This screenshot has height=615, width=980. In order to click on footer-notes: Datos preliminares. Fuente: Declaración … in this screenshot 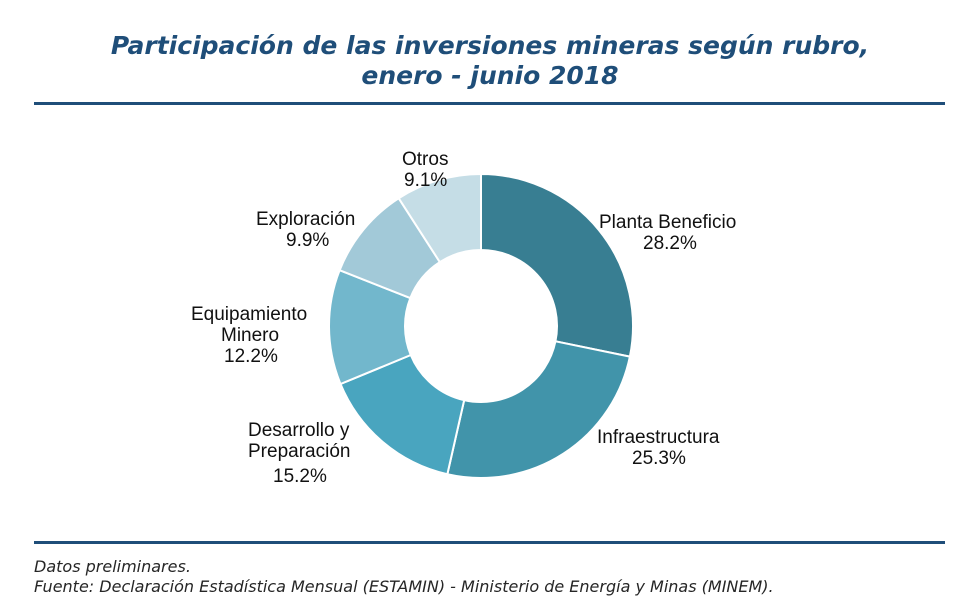, I will do `click(404, 577)`.